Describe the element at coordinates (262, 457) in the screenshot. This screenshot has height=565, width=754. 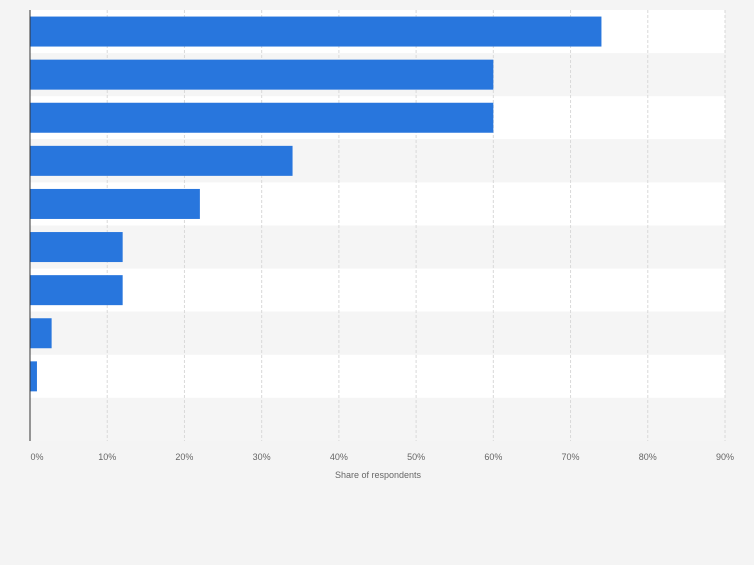
I see `x-tick-label: 30%` at that location.